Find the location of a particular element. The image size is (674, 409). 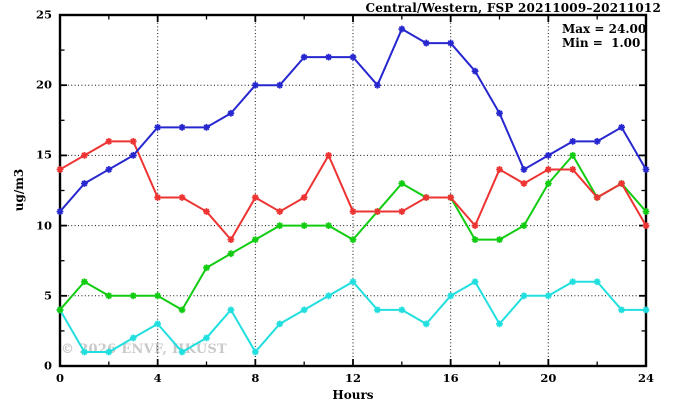

y-axis-label: ug/m3 is located at coordinates (19, 190).